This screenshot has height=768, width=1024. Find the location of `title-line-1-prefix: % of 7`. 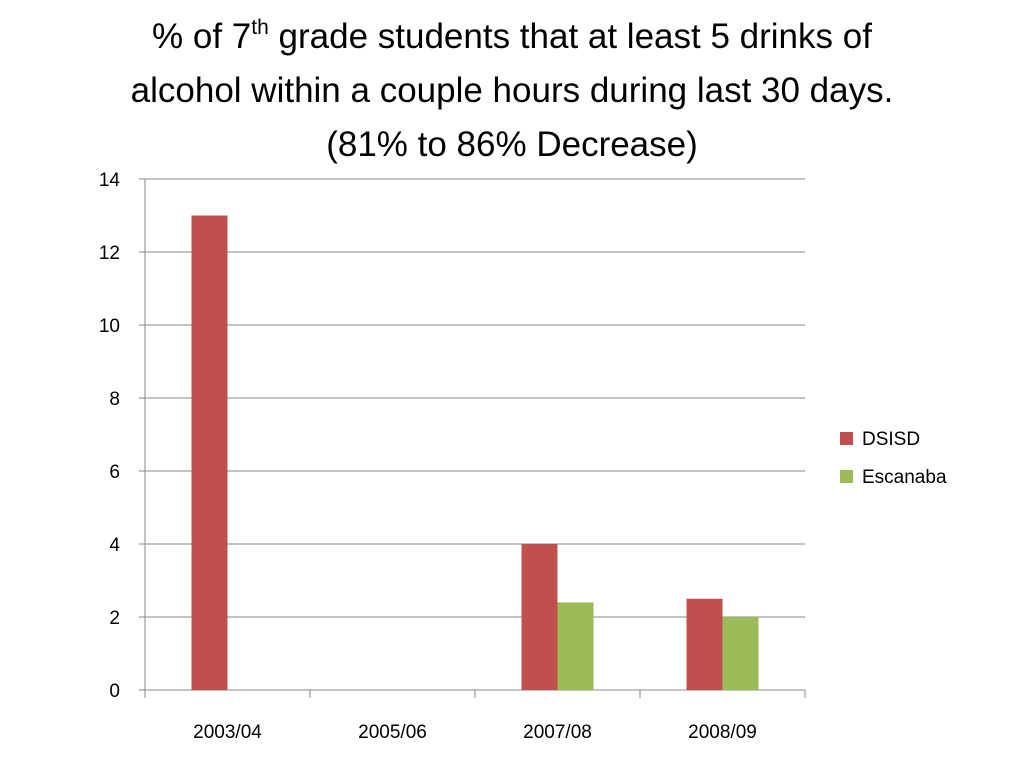

title-line-1-prefix: % of 7 is located at coordinates (202, 36).